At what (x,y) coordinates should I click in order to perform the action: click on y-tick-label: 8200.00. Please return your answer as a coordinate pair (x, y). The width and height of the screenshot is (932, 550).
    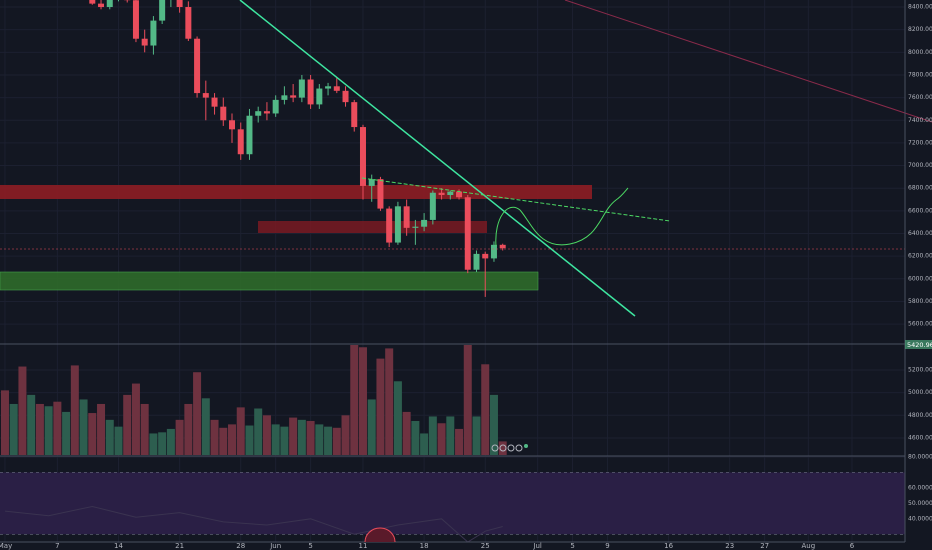
    Looking at the image, I should click on (920, 29).